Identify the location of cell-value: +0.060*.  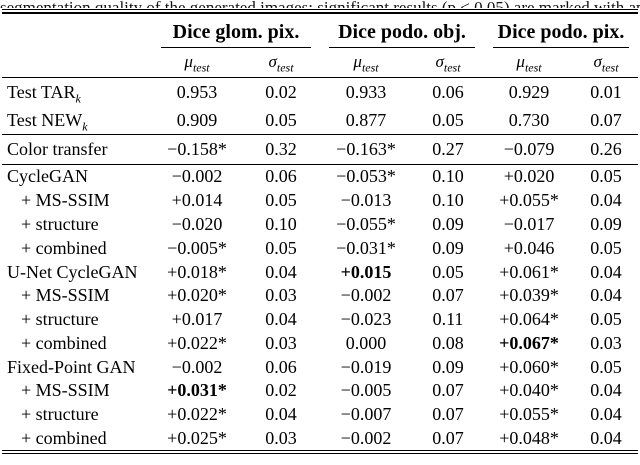
(529, 366).